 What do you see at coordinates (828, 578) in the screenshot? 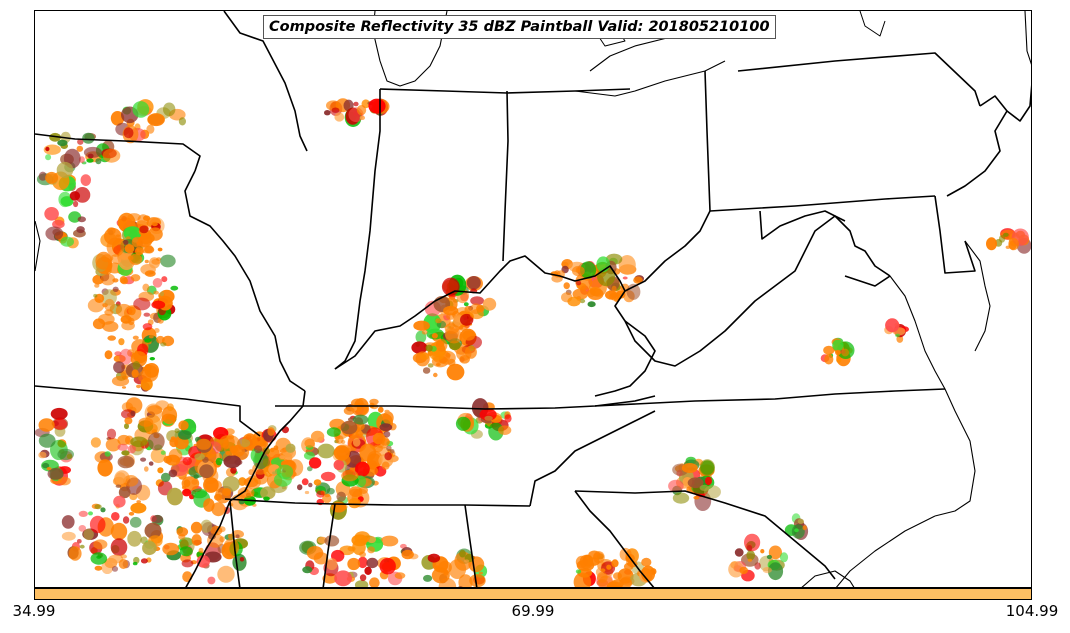
I see `bottom-coast` at bounding box center [828, 578].